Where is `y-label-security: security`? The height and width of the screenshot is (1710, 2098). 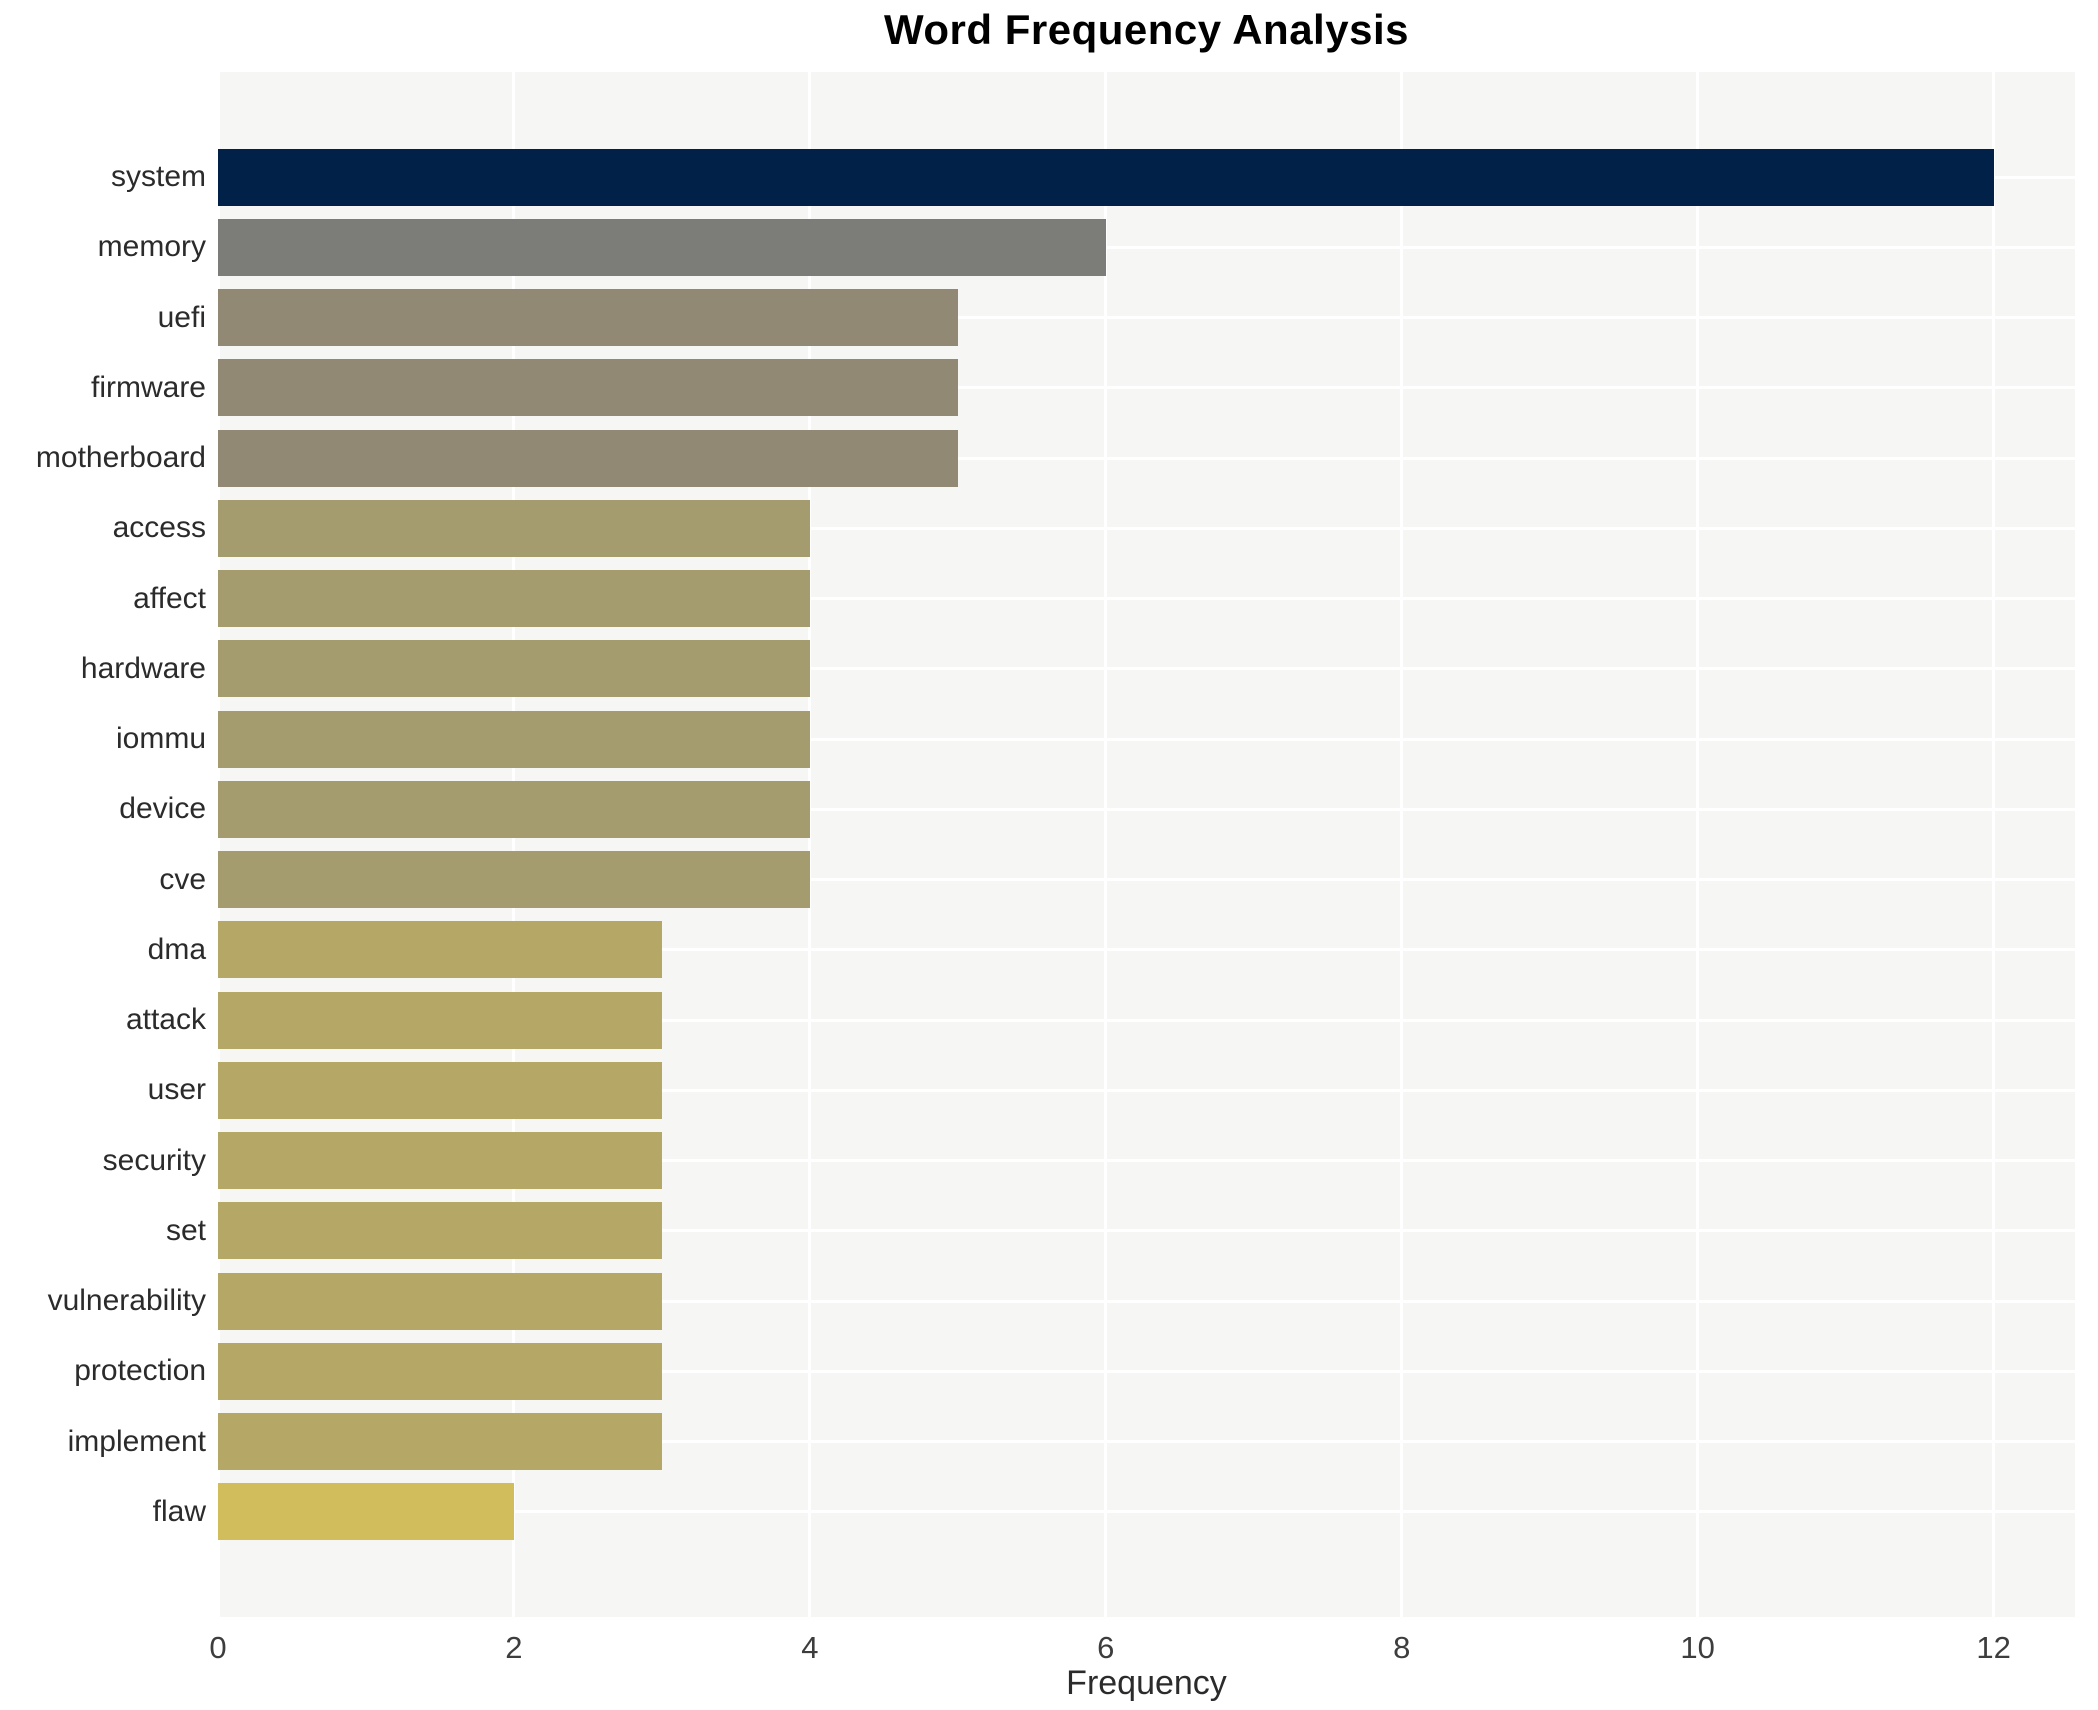 y-label-security: security is located at coordinates (154, 1160).